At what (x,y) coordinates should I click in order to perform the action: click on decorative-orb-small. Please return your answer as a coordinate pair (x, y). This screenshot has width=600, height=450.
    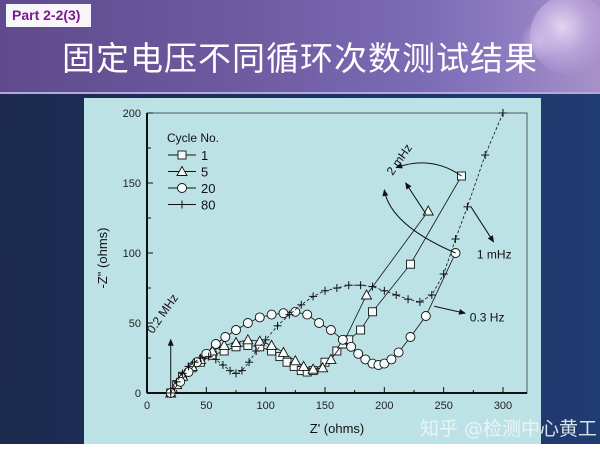
    Looking at the image, I should click on (540, 40).